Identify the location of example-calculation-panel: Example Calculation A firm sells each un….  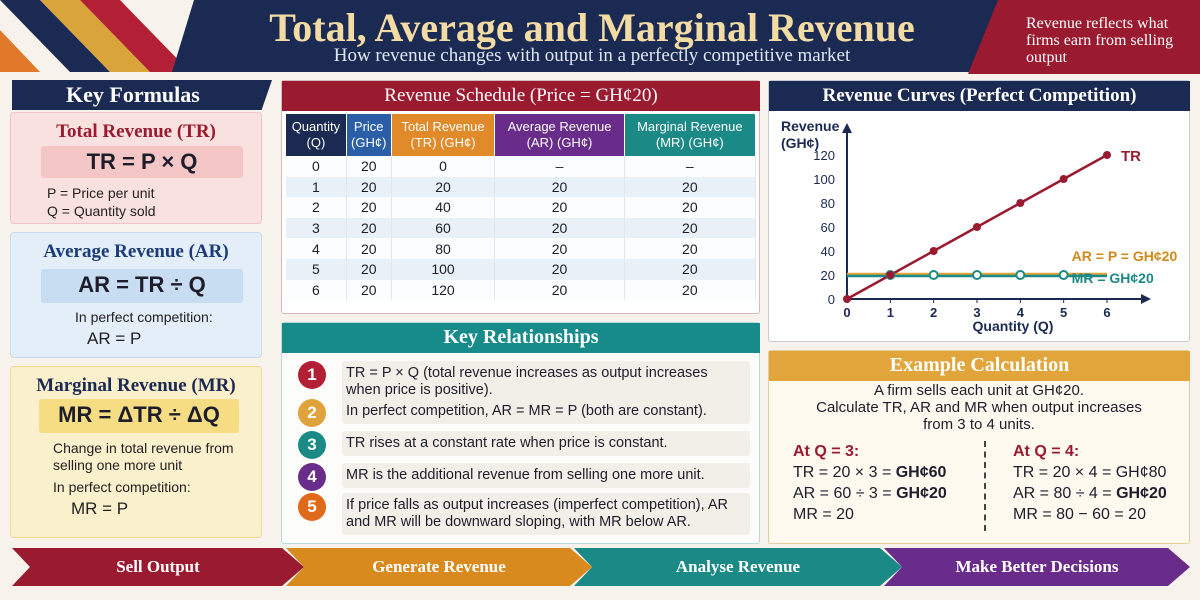
(979, 447).